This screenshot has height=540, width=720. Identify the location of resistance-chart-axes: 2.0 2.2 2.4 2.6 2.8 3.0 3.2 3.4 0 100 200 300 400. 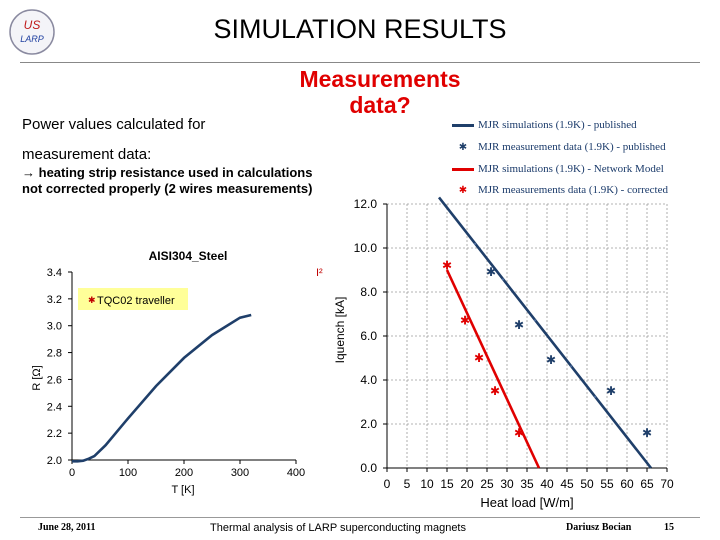
(176, 373).